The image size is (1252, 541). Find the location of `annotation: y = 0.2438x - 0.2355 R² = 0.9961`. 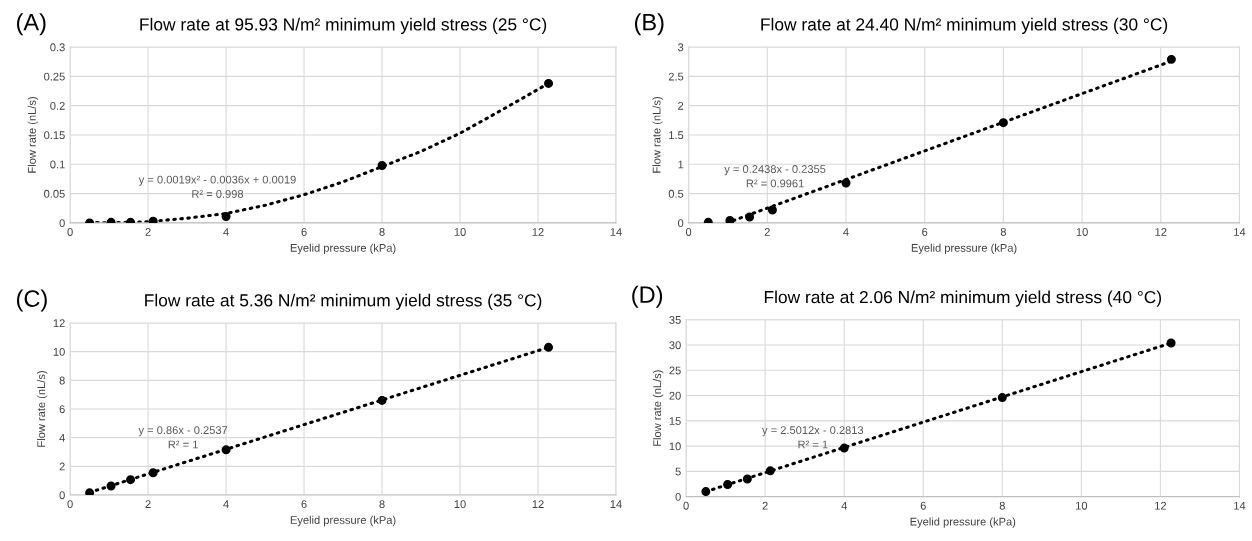

annotation: y = 0.2438x - 0.2355 R² = 0.9961 is located at coordinates (775, 176).